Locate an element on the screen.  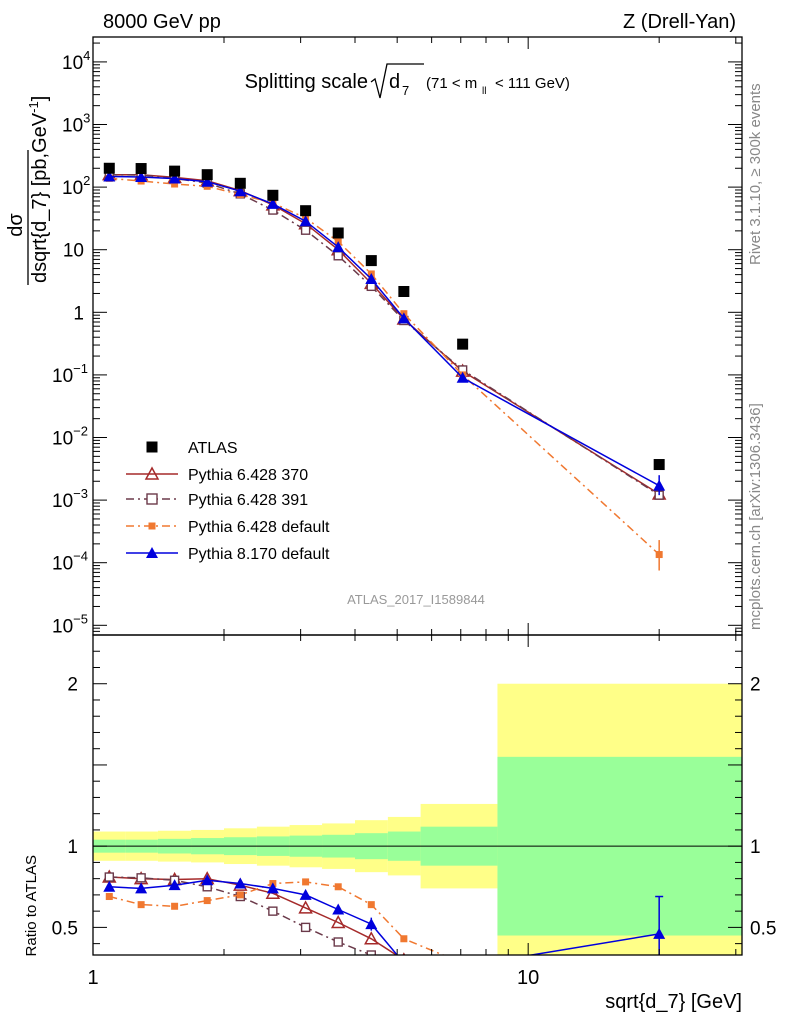
legend-label: Pythia 8.170 default is located at coordinates (259, 554).